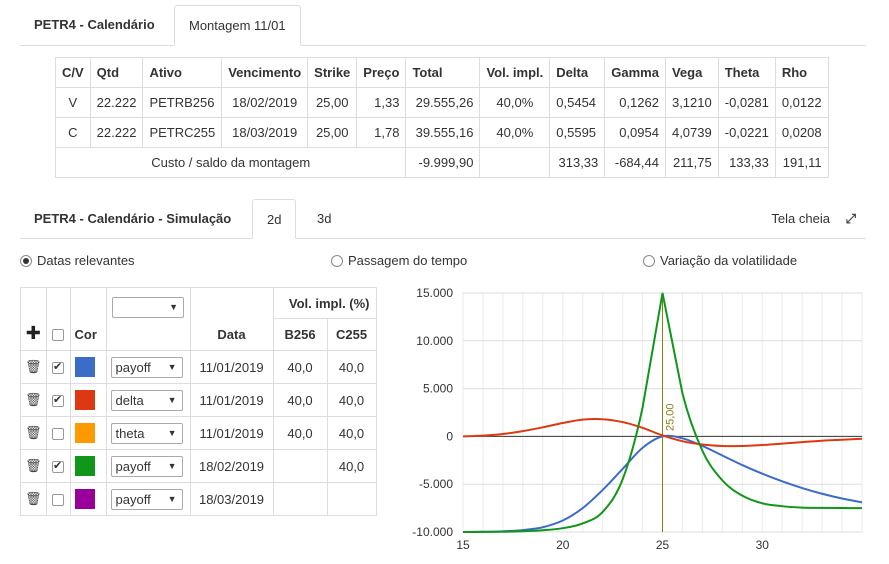 Image resolution: width=889 pixels, height=564 pixels. Describe the element at coordinates (443, 25) in the screenshot. I see `top-tabbar: PETR4 - Calendário Montagem 11/01` at that location.